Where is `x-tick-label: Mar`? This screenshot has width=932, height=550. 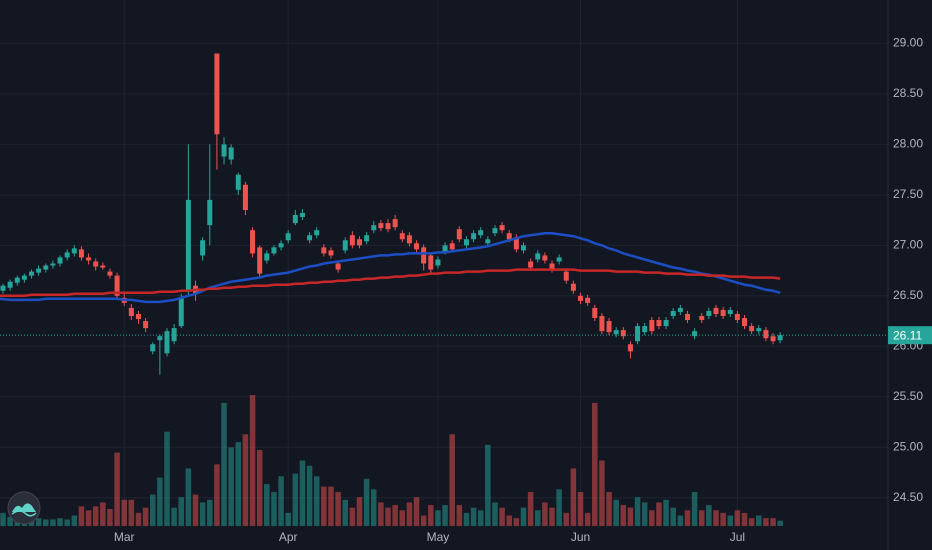 x-tick-label: Mar is located at coordinates (124, 537).